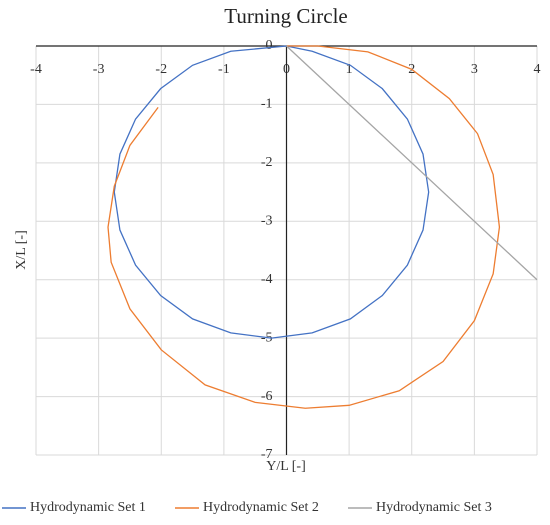 The height and width of the screenshot is (525, 550). What do you see at coordinates (474, 69) in the screenshot?
I see `x-tick-label: 3` at bounding box center [474, 69].